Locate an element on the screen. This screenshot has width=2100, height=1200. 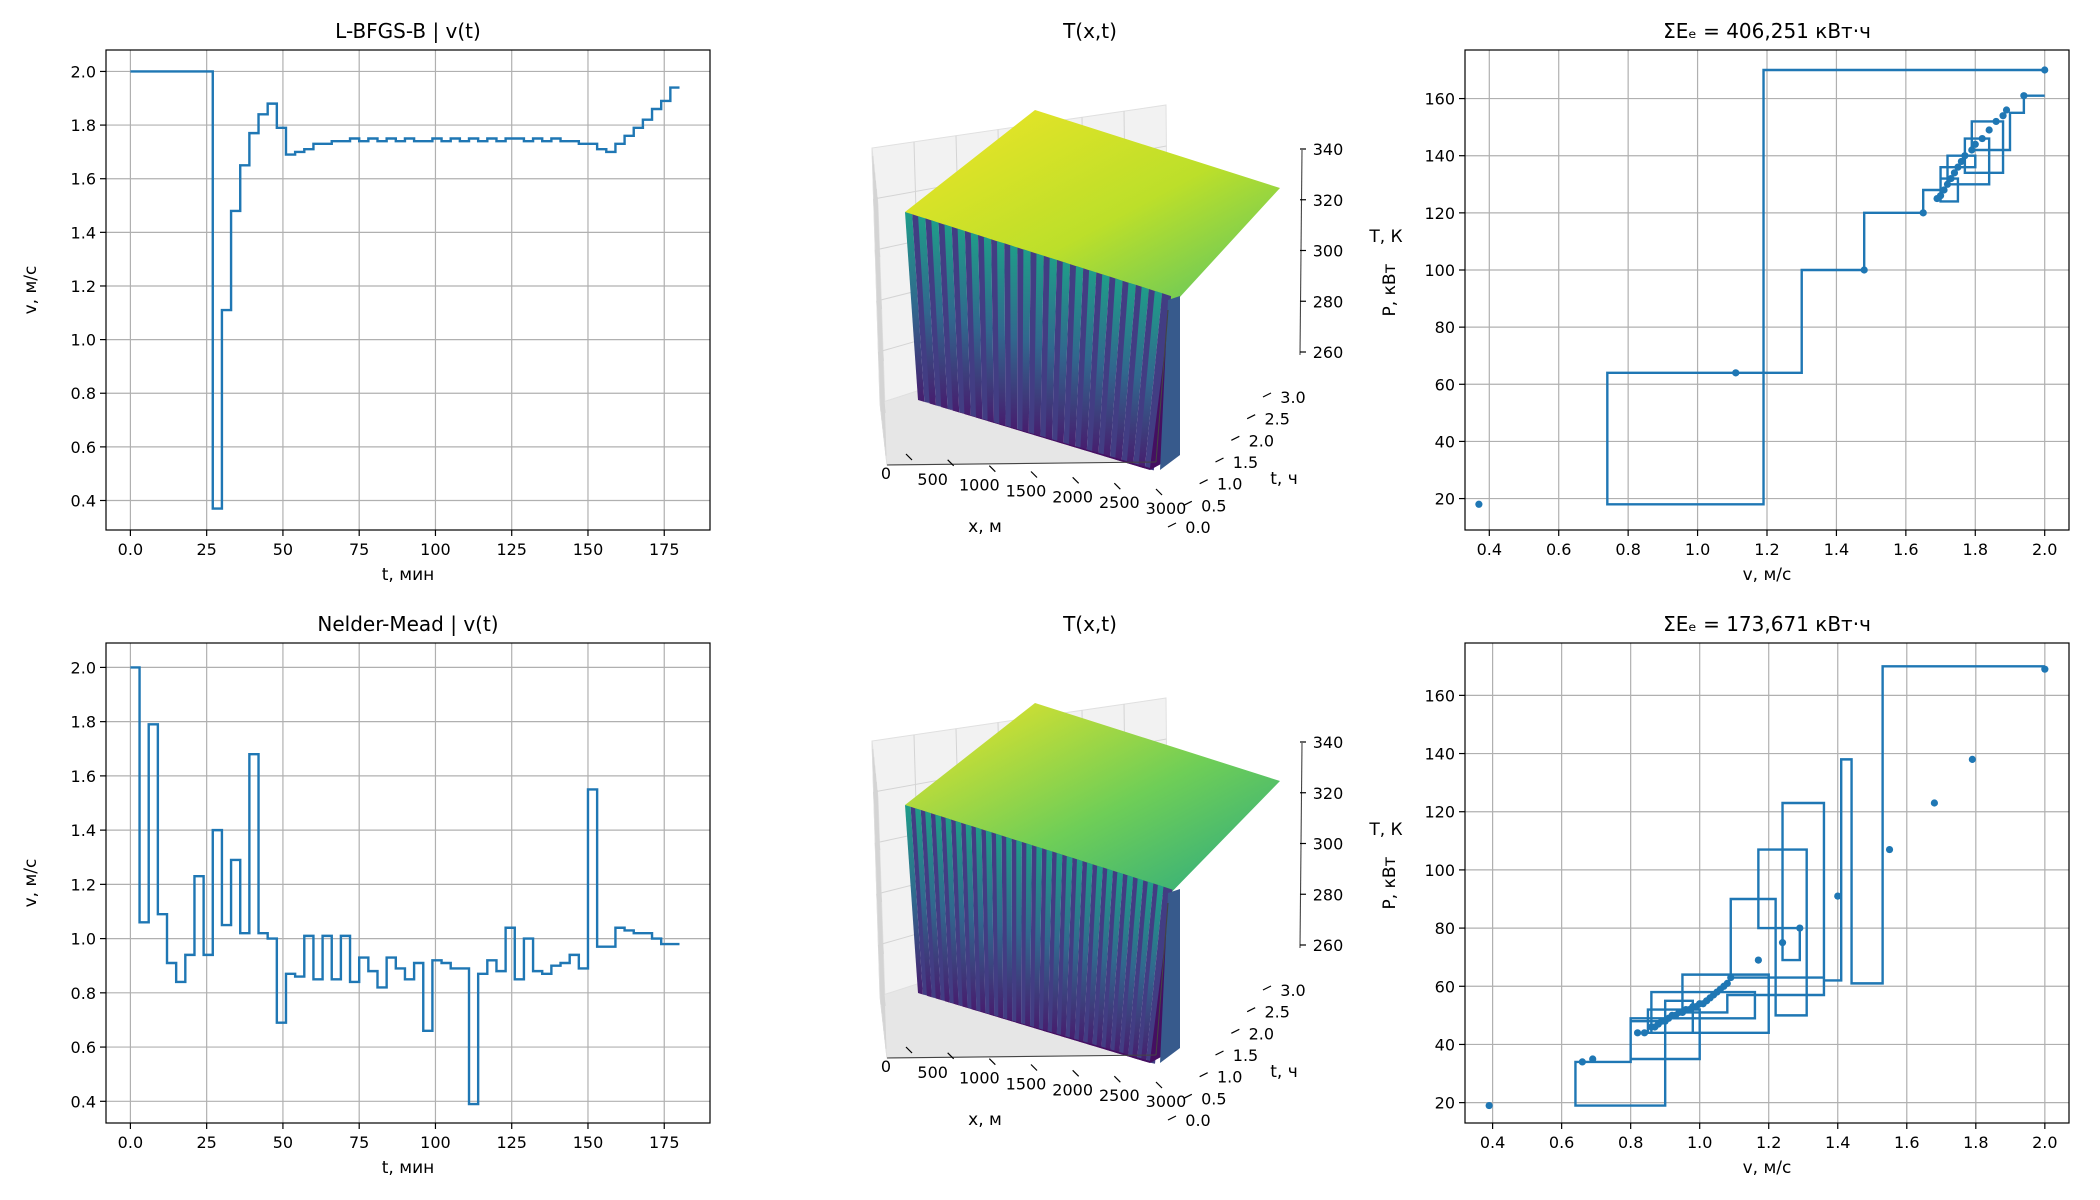
z-axis-label: T, К is located at coordinates (1385, 237).